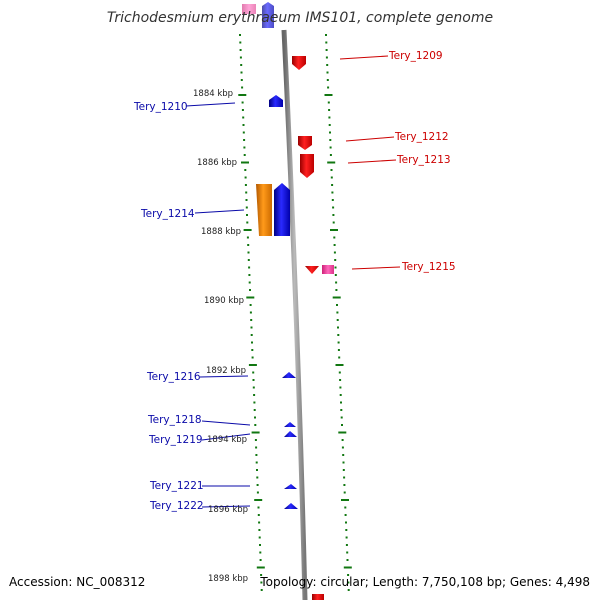 Image resolution: width=600 pixels, height=600 pixels. Describe the element at coordinates (264, 210) in the screenshot. I see `rna-feature-orange` at that location.